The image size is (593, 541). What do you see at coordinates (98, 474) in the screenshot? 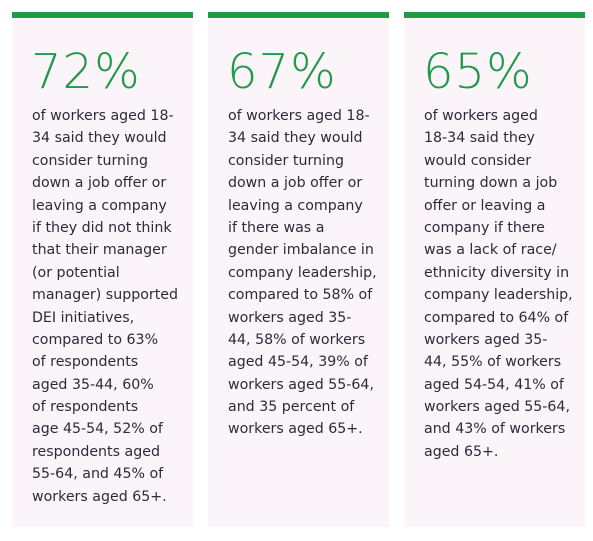
I see `text-line: 55-64, and 45% of` at bounding box center [98, 474].